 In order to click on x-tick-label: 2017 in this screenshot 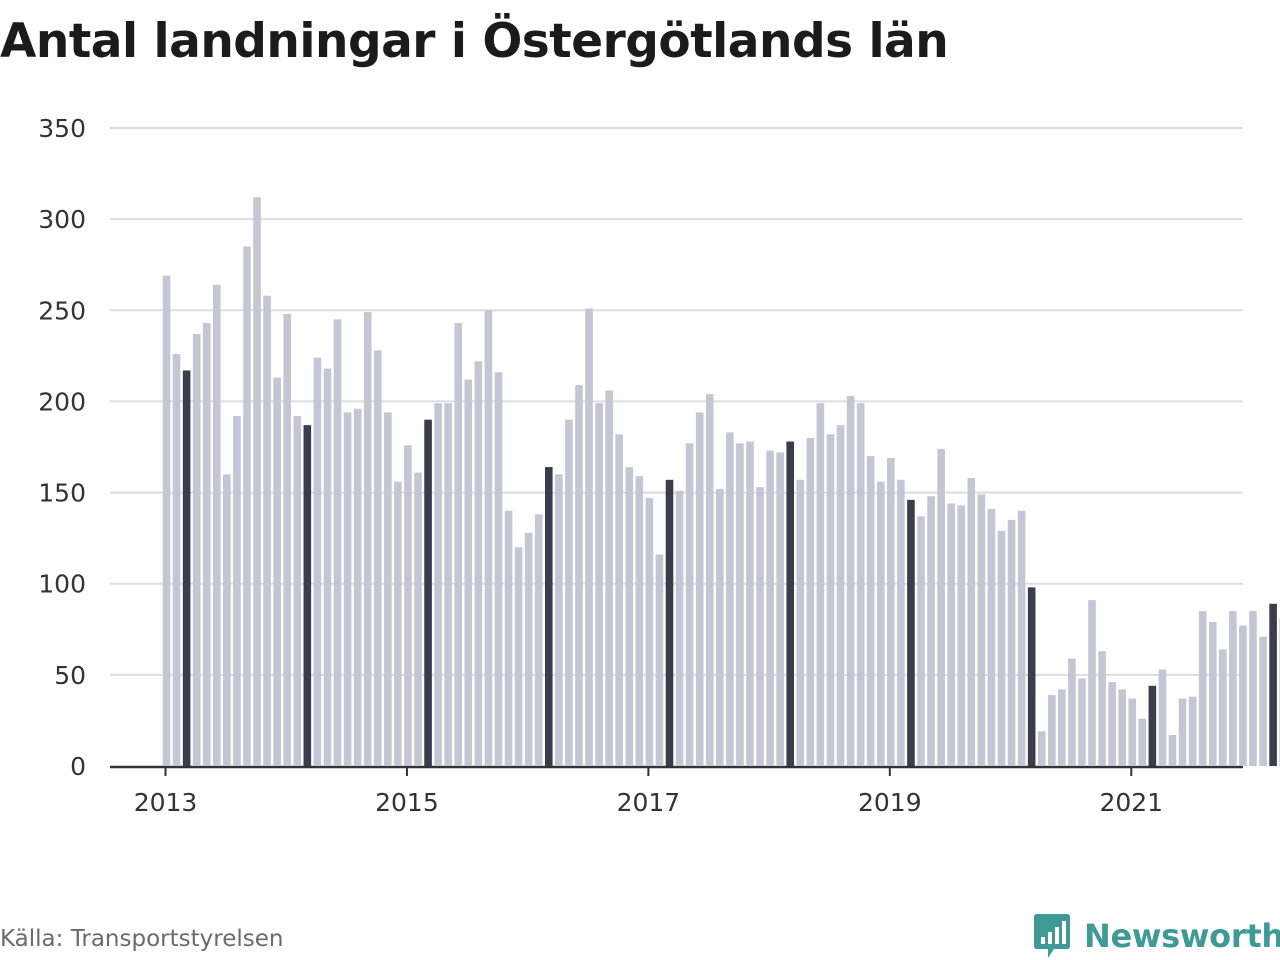, I will do `click(649, 802)`.